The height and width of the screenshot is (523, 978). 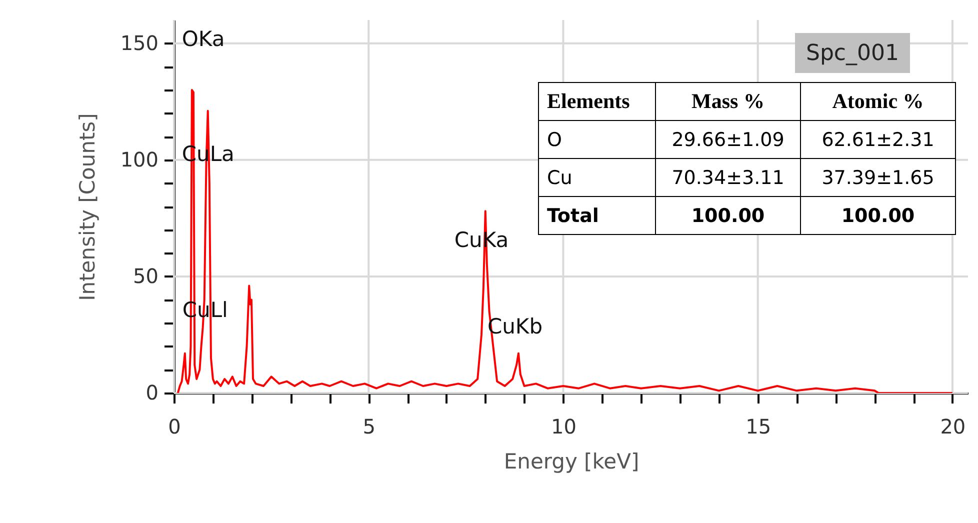 What do you see at coordinates (139, 42) in the screenshot?
I see `y-tick-label: 150` at bounding box center [139, 42].